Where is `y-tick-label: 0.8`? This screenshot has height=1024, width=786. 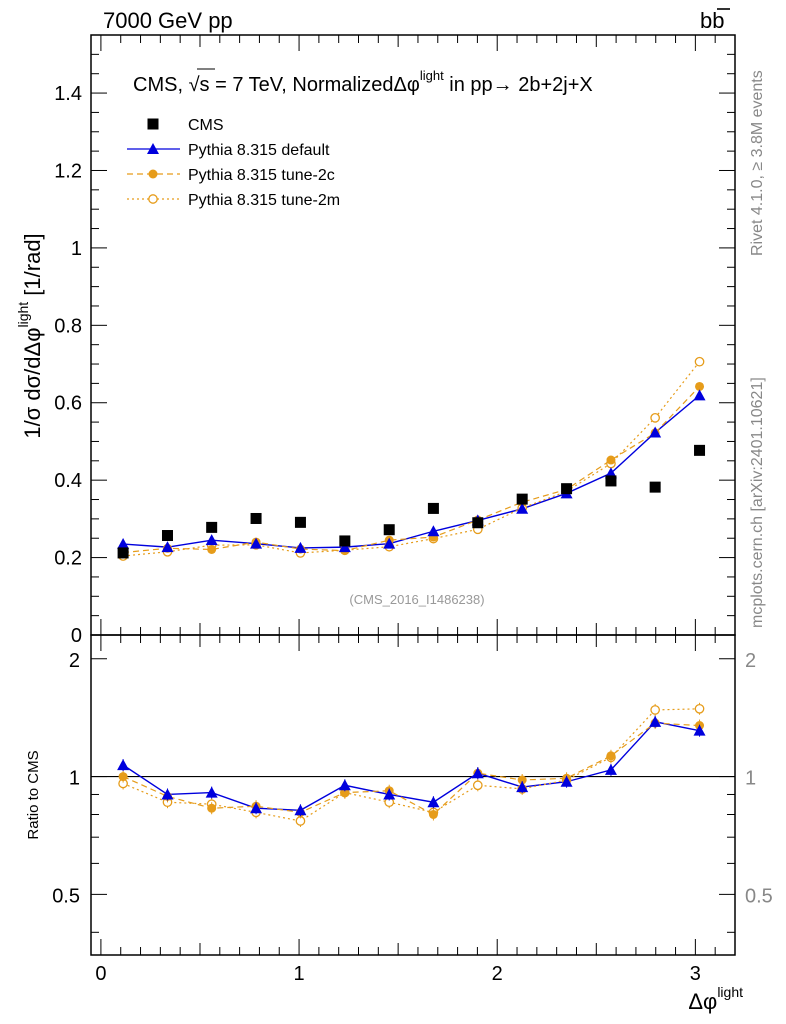 y-tick-label: 0.8 is located at coordinates (68, 326).